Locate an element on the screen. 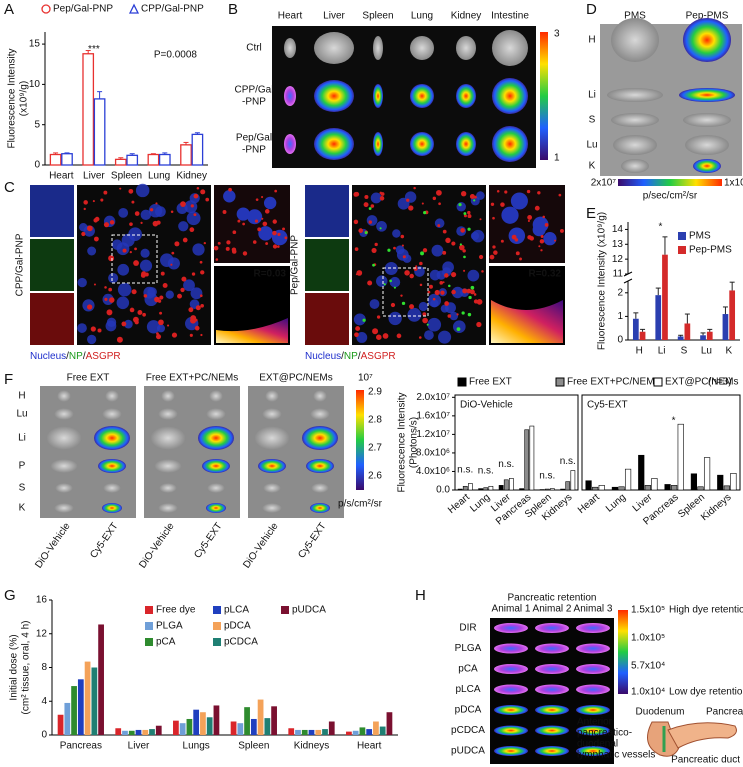 The image size is (743, 767). column-label: Spleen is located at coordinates (377, 16).